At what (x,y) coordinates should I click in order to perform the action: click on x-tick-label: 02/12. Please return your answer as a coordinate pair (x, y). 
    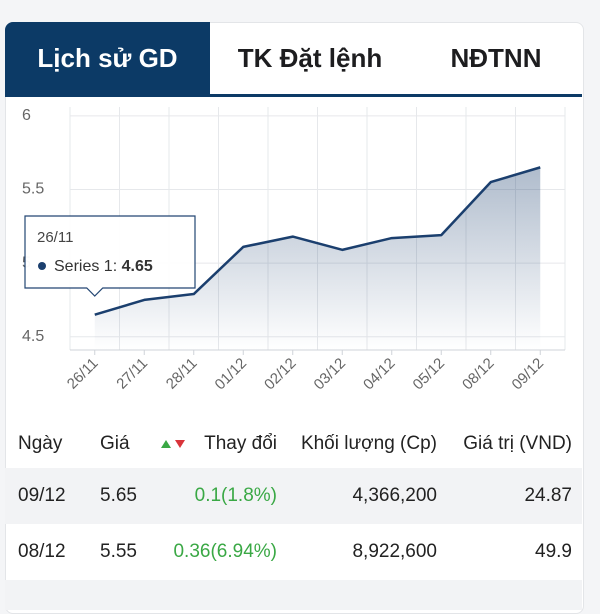
    Looking at the image, I should click on (280, 374).